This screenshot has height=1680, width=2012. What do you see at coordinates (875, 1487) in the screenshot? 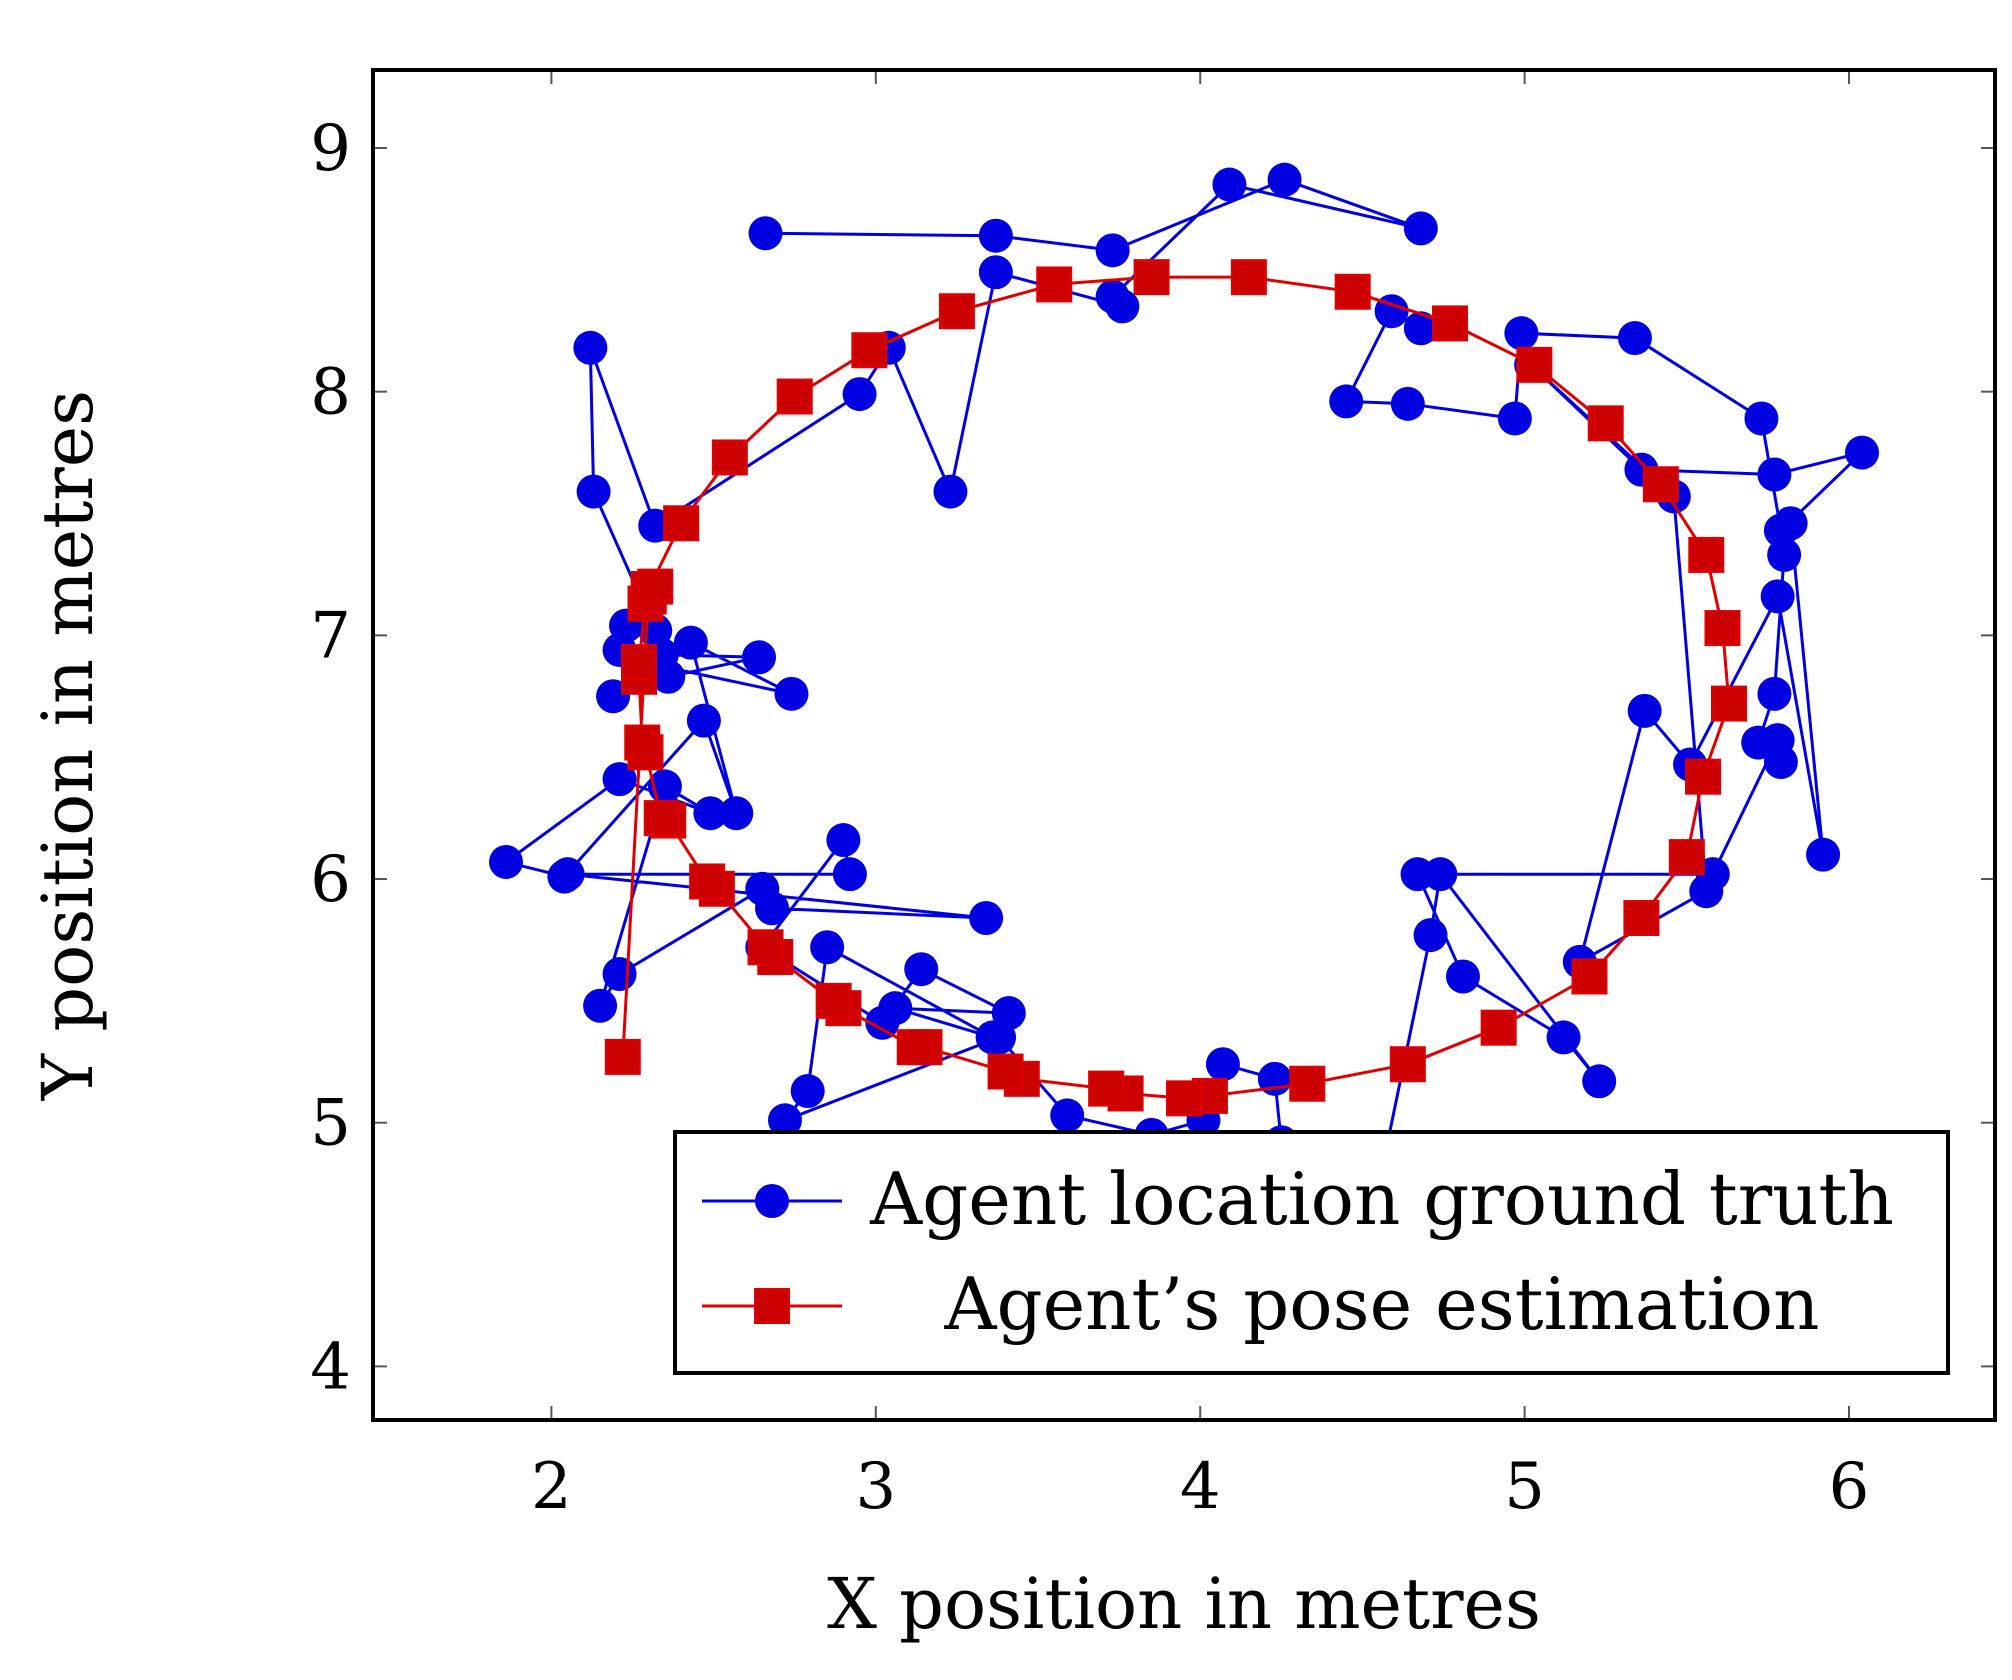
I see `x-tick-label: 3` at bounding box center [875, 1487].